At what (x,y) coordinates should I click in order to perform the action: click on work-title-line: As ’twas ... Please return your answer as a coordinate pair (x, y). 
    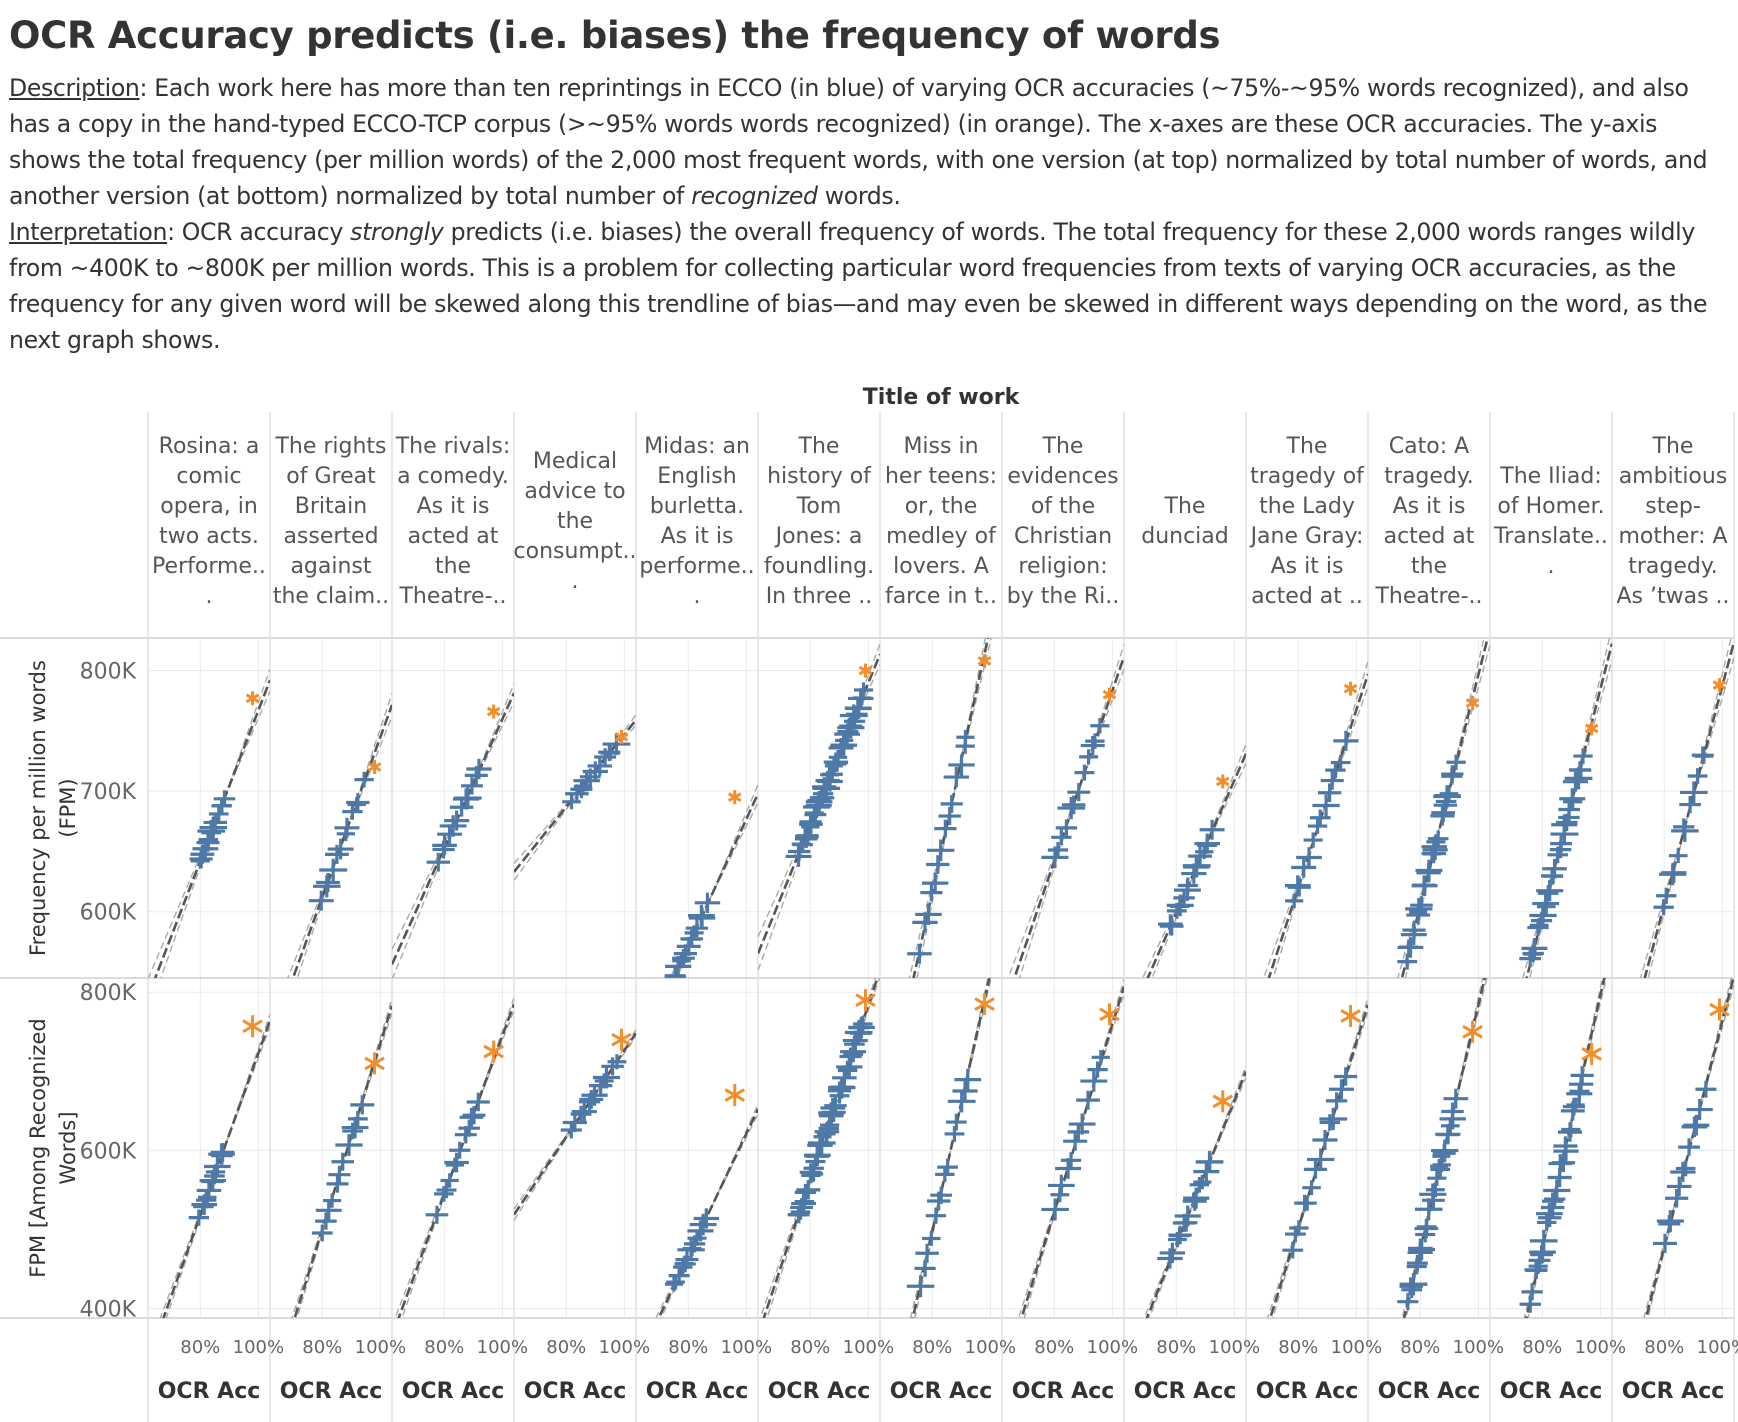
    Looking at the image, I should click on (1672, 596).